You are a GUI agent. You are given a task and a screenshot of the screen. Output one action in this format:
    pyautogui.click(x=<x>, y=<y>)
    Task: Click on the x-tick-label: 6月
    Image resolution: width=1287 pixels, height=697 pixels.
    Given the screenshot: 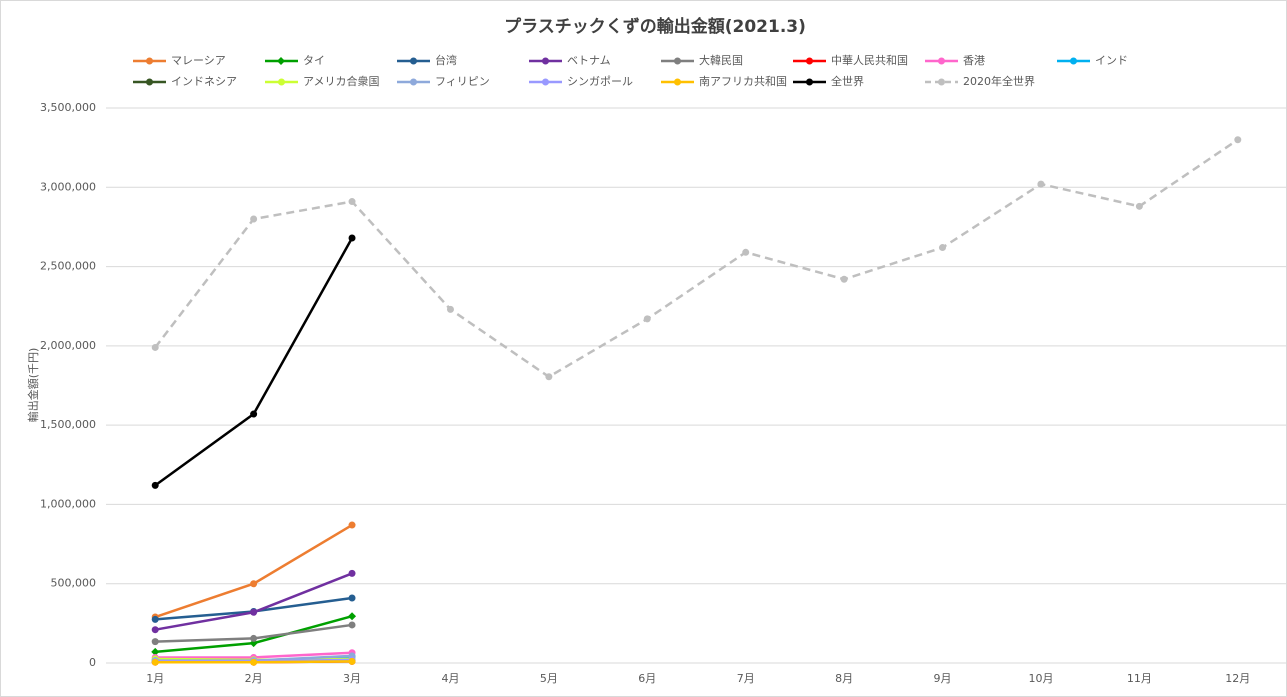 What is the action you would take?
    pyautogui.click(x=647, y=678)
    